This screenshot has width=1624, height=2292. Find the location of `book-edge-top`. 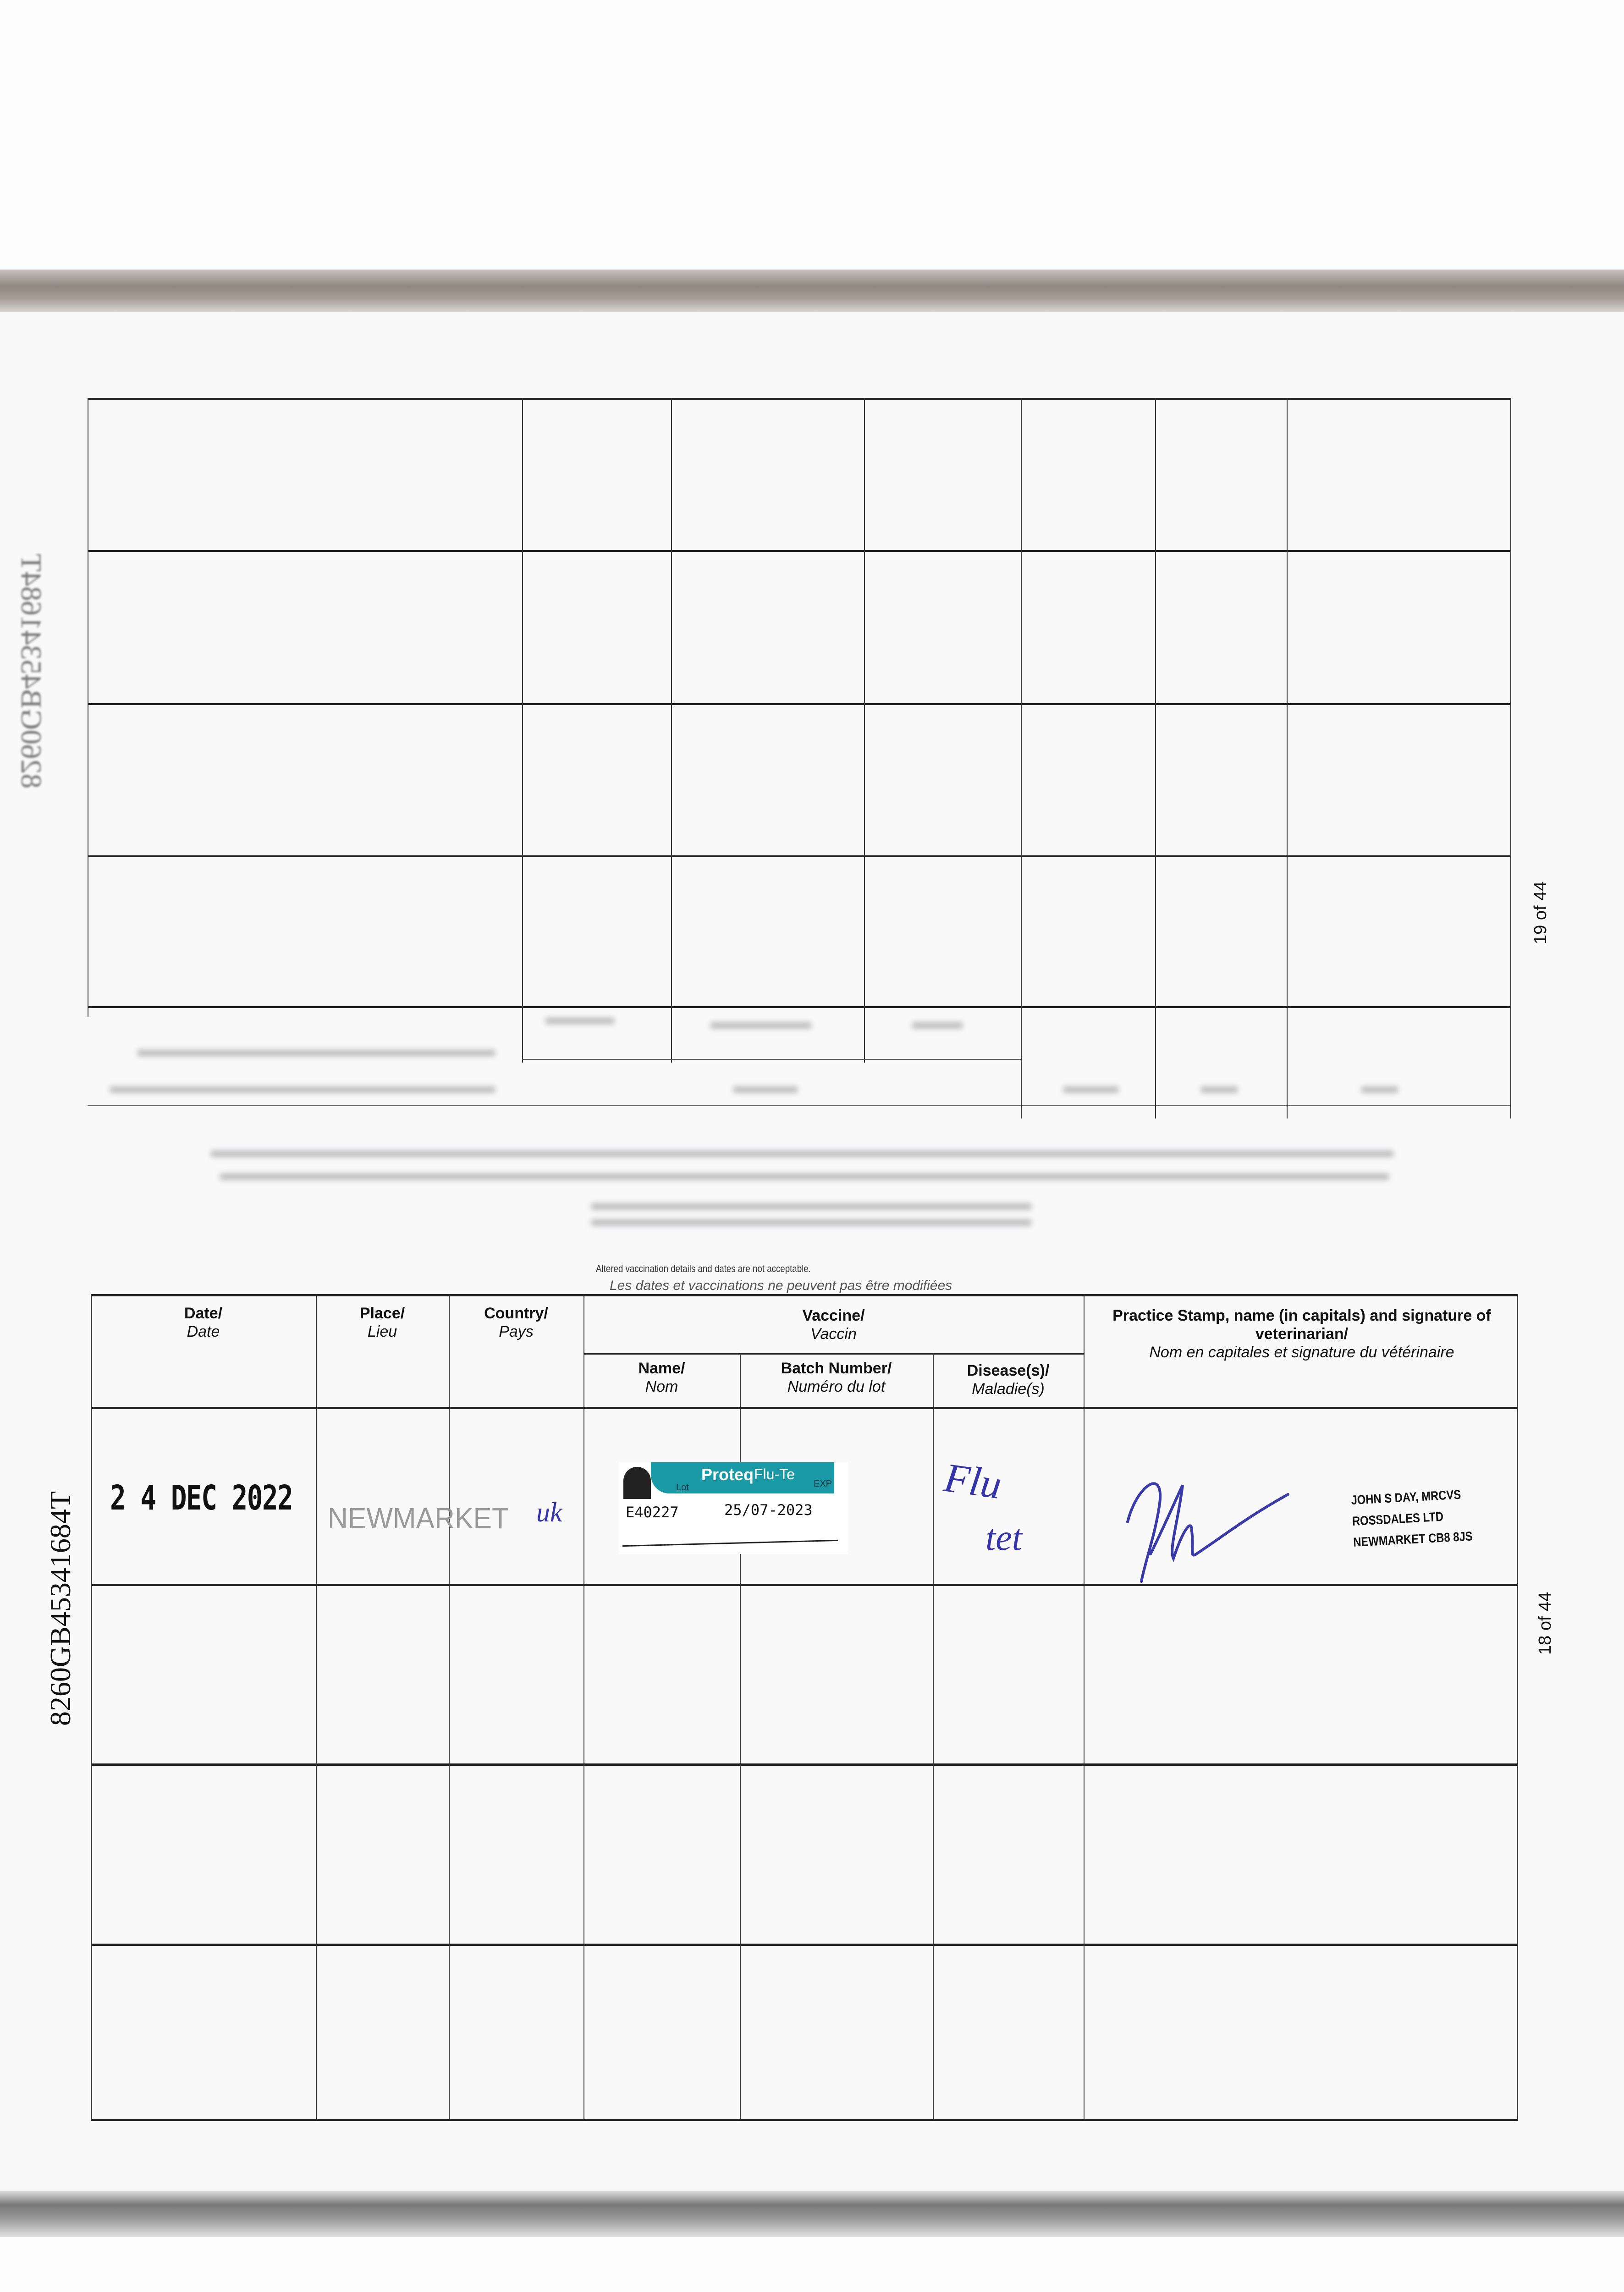

book-edge-top is located at coordinates (812, 291).